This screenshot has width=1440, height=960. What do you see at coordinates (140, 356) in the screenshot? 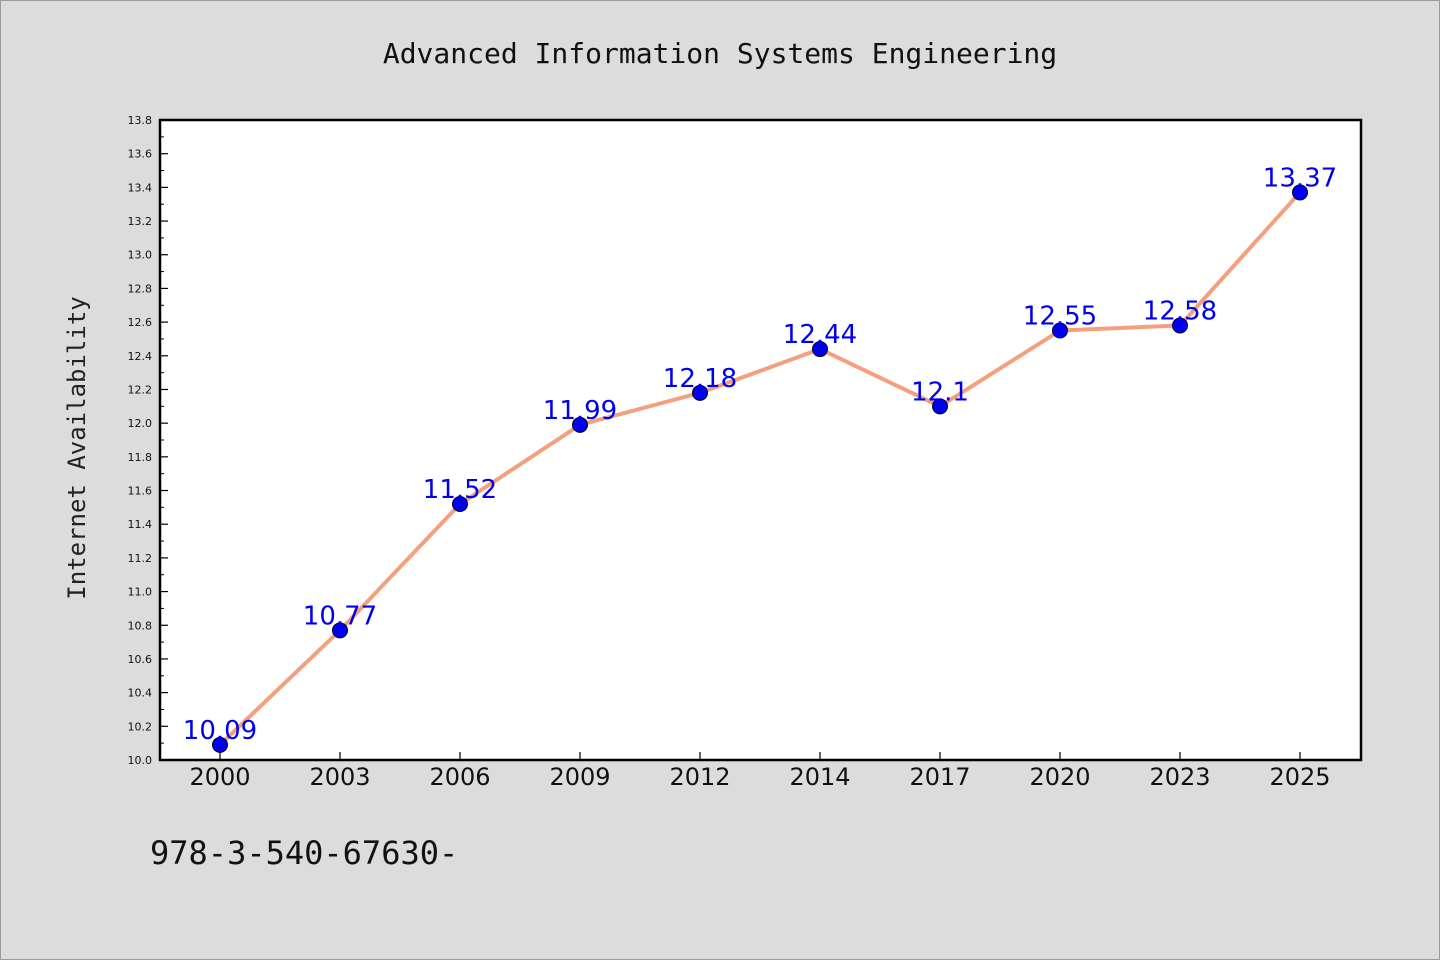
I see `y-tick-label: 12.4` at bounding box center [140, 356].